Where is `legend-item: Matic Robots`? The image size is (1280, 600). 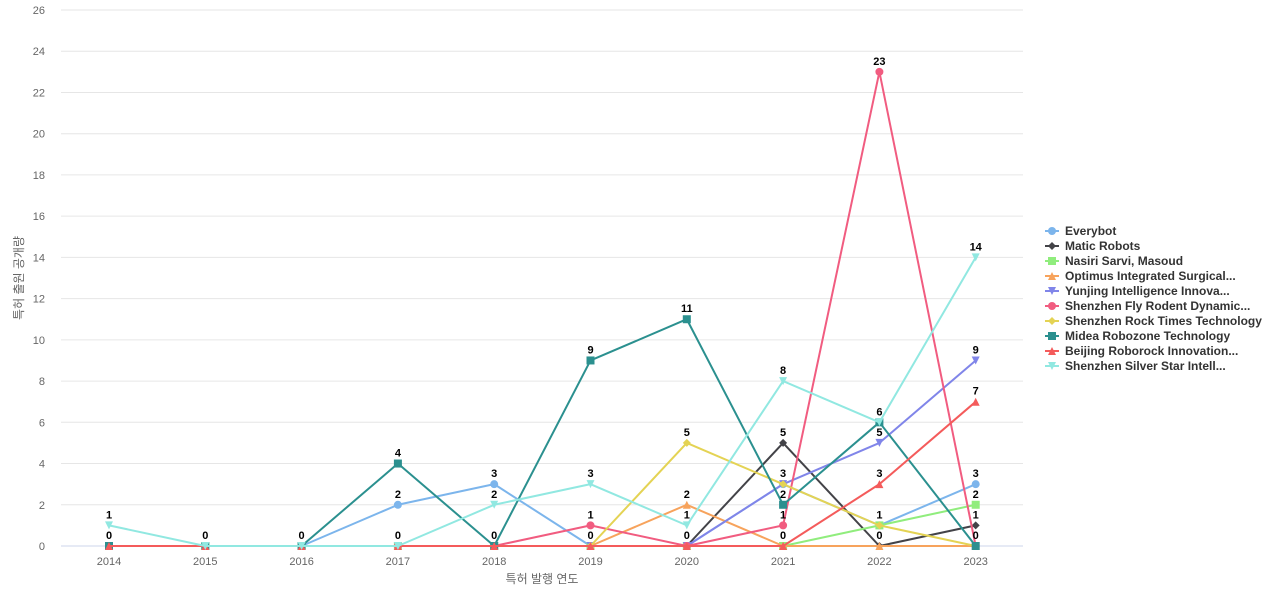
legend-item: Matic Robots is located at coordinates (1093, 246).